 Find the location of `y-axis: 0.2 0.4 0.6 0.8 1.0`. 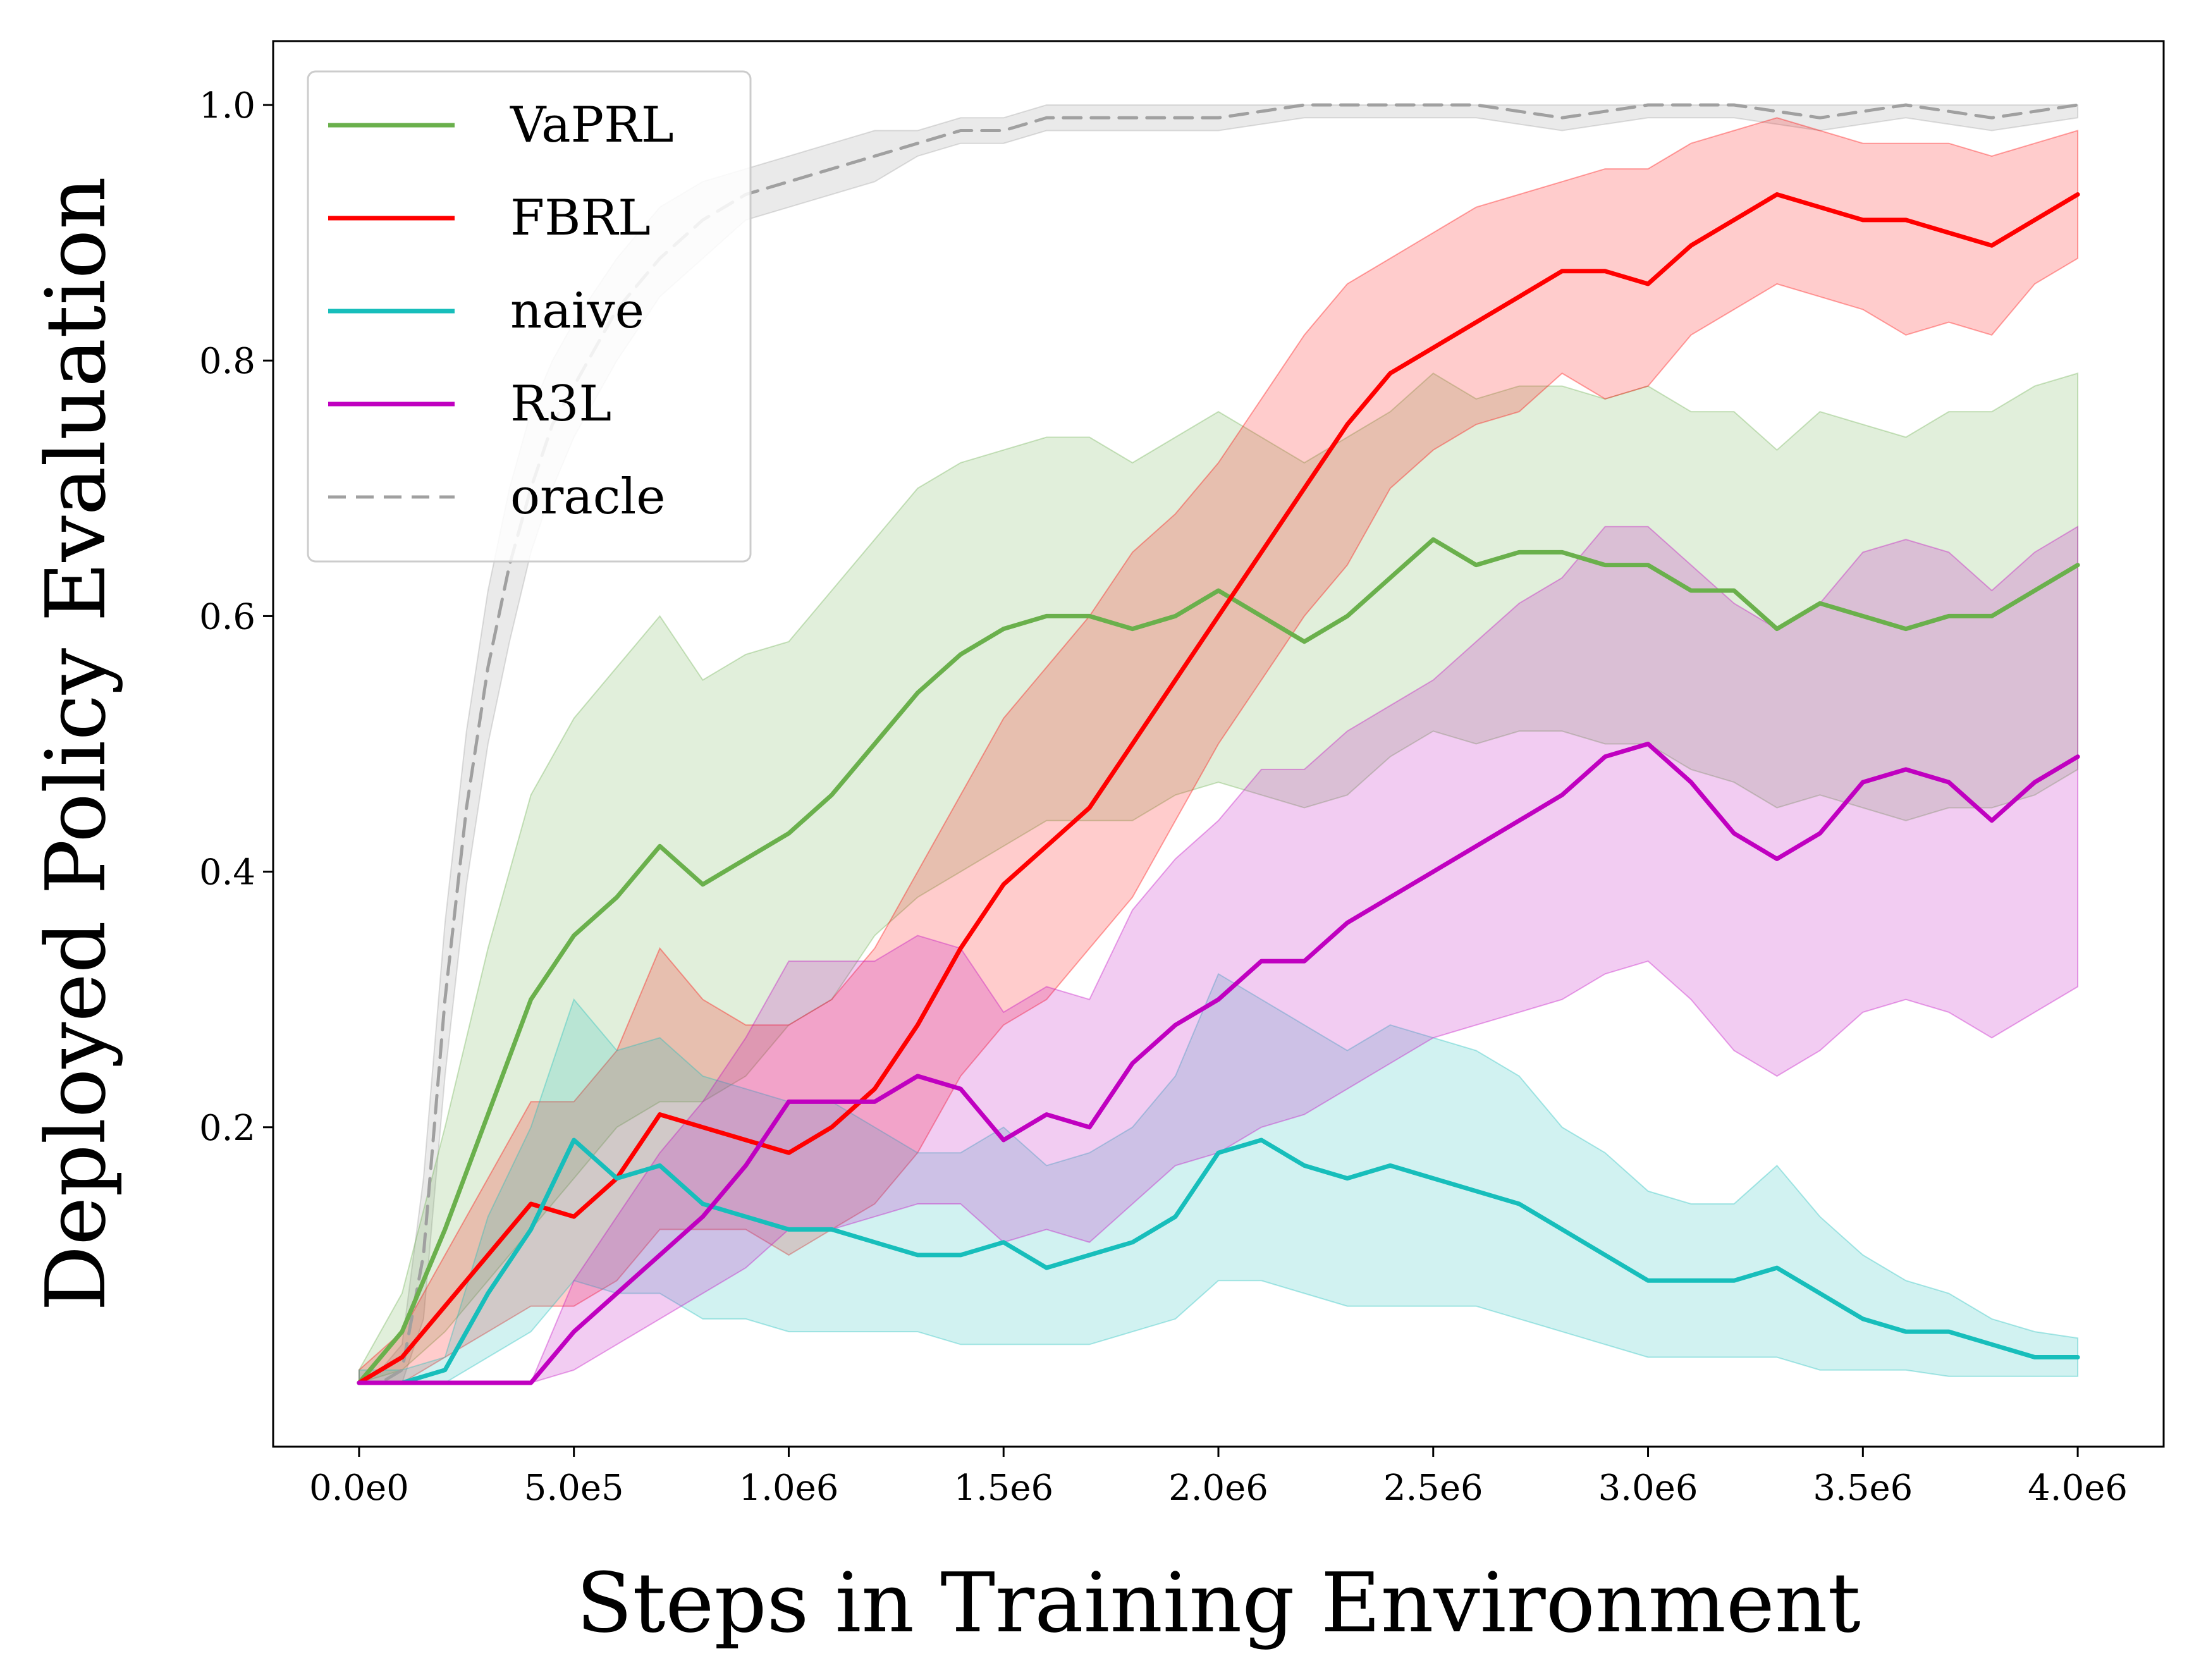

y-axis: 0.2 0.4 0.6 0.8 1.0 is located at coordinates (236, 617).